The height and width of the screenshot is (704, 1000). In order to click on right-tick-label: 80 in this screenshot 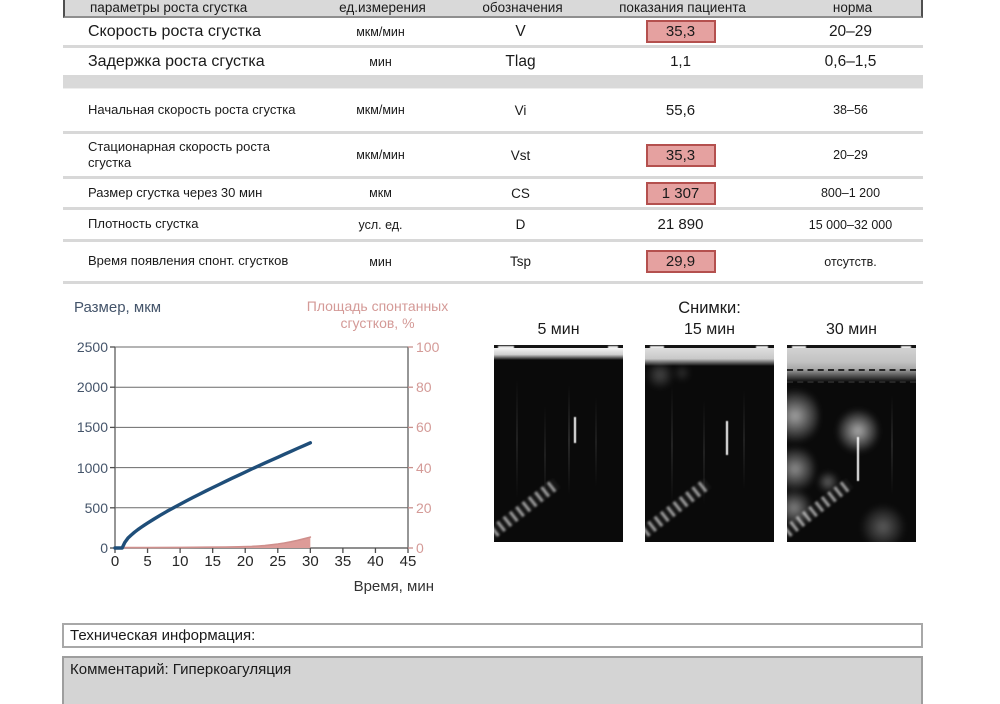, I will do `click(424, 387)`.